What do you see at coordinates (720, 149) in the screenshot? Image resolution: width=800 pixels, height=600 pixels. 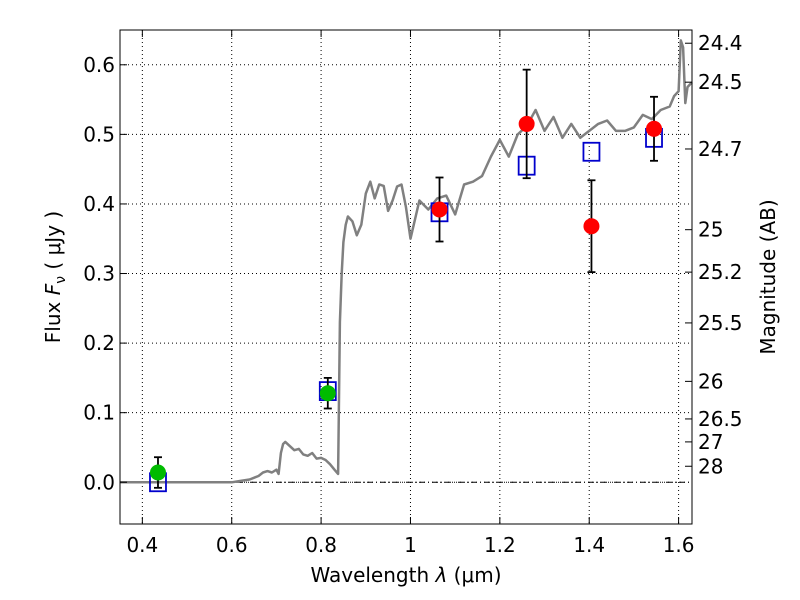 I see `y2-tick-label: 24.7` at bounding box center [720, 149].